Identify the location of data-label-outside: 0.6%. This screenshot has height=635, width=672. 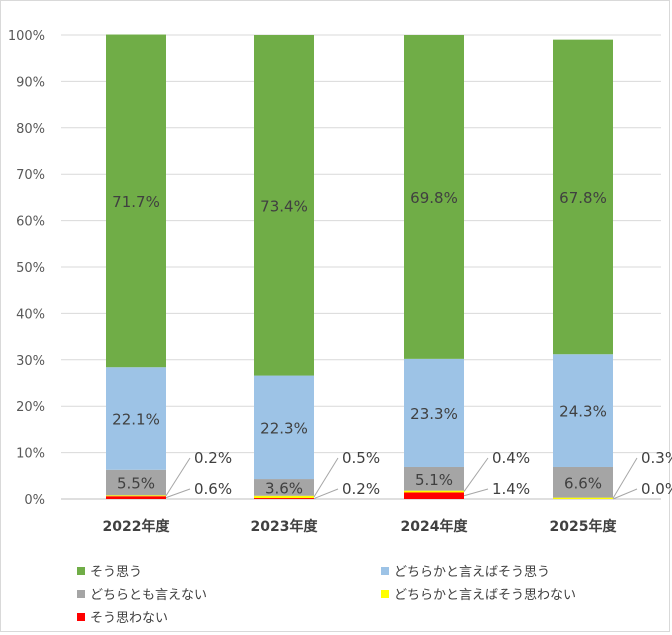
(213, 489).